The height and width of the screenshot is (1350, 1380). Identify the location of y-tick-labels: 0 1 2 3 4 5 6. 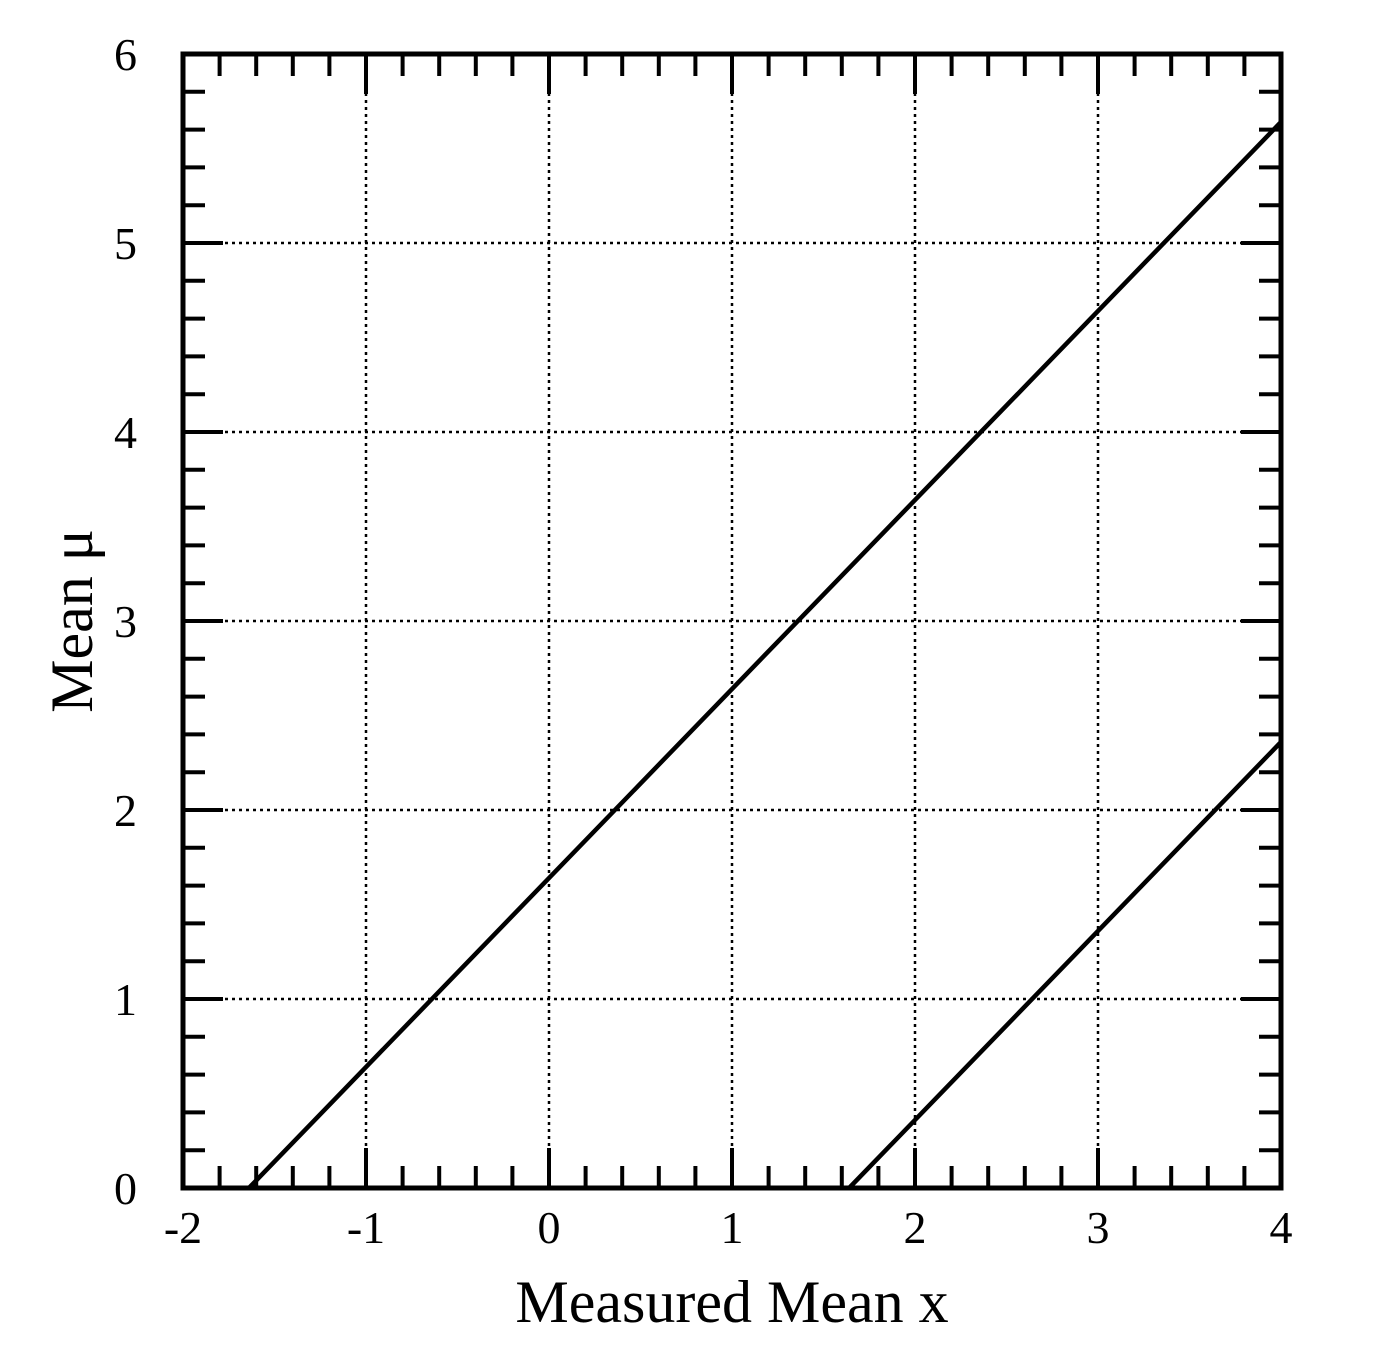
(125, 621).